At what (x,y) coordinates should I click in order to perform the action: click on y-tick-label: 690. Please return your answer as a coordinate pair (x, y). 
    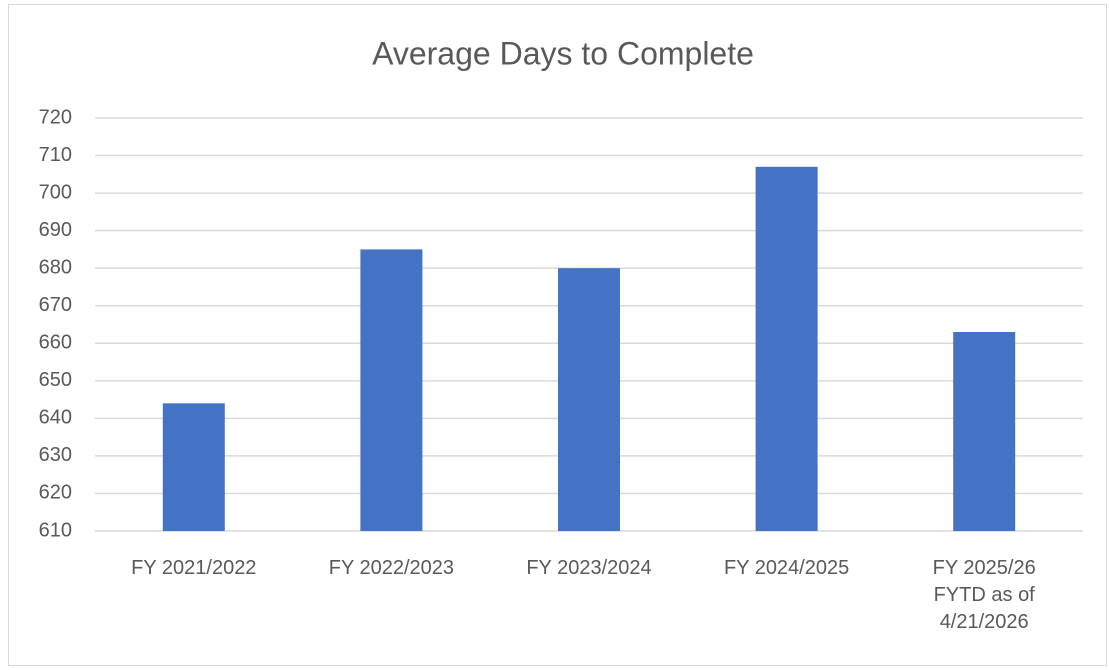
    Looking at the image, I should click on (55, 230).